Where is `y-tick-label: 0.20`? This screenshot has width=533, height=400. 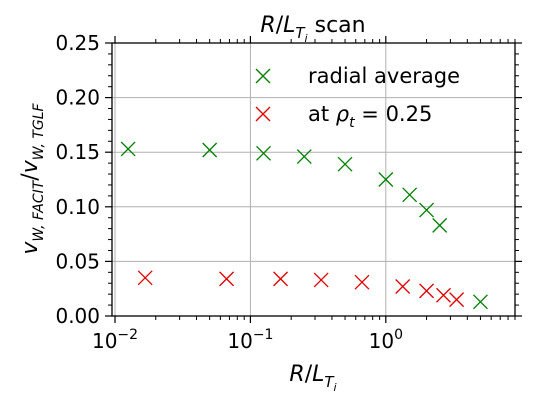 y-tick-label: 0.20 is located at coordinates (77, 98).